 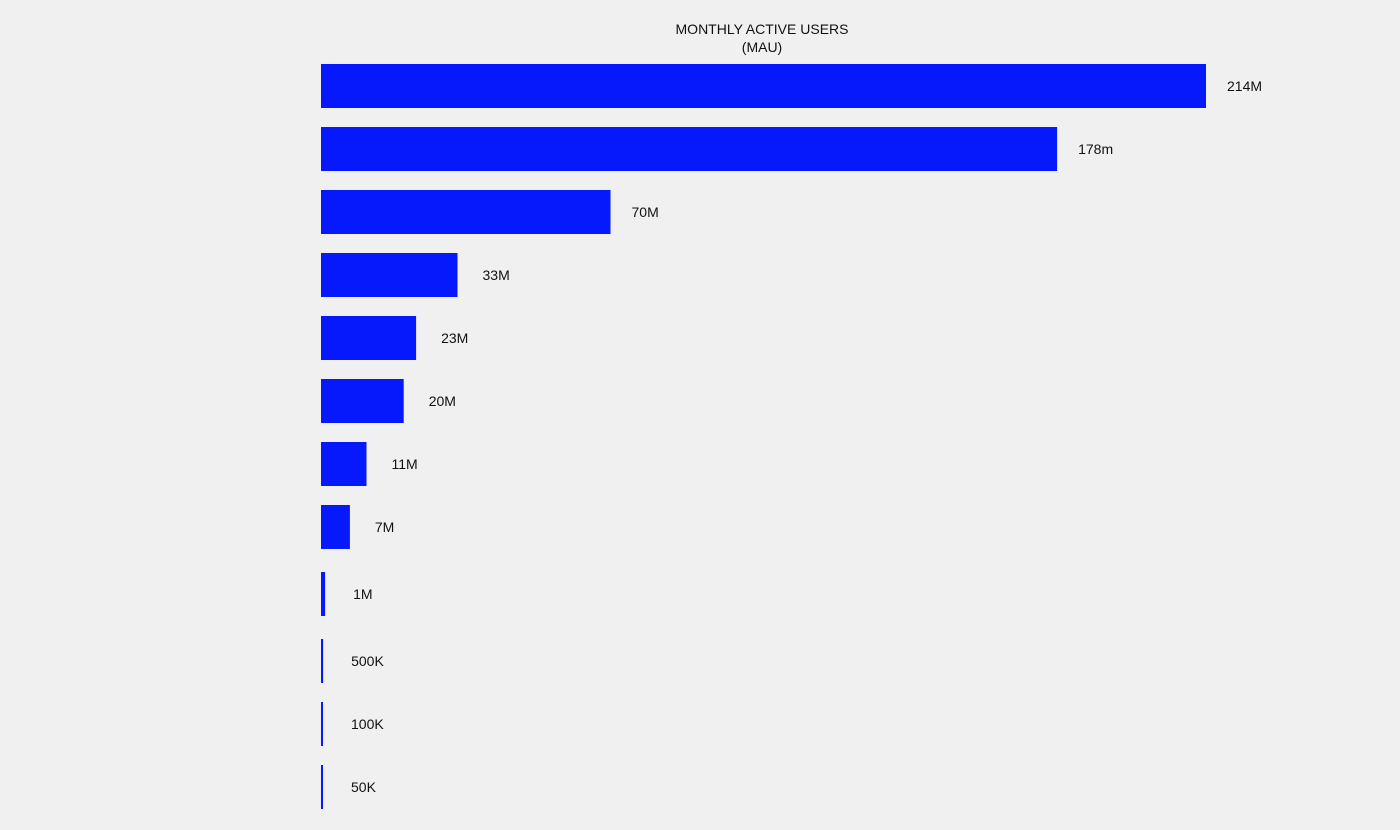 I want to click on chart-title: MONTHLY ACTIVE USERS, so click(x=762, y=29).